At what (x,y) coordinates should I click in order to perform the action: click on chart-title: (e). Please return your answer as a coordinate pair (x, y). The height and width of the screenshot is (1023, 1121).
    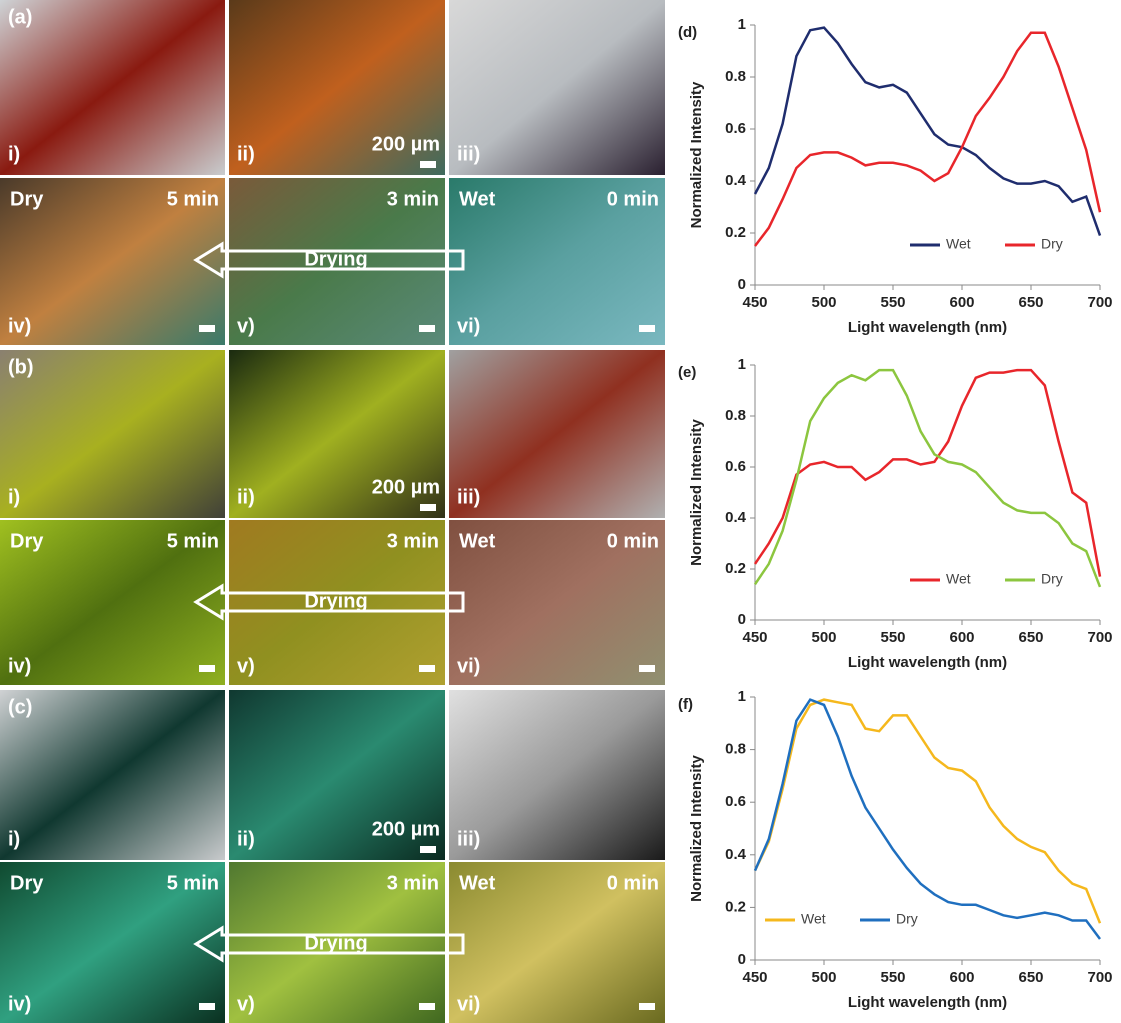
    Looking at the image, I should click on (687, 372).